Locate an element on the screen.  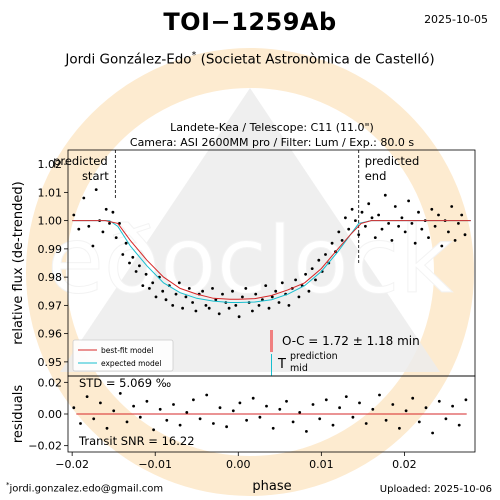
predicted-start-label-2: start is located at coordinates (95, 176).